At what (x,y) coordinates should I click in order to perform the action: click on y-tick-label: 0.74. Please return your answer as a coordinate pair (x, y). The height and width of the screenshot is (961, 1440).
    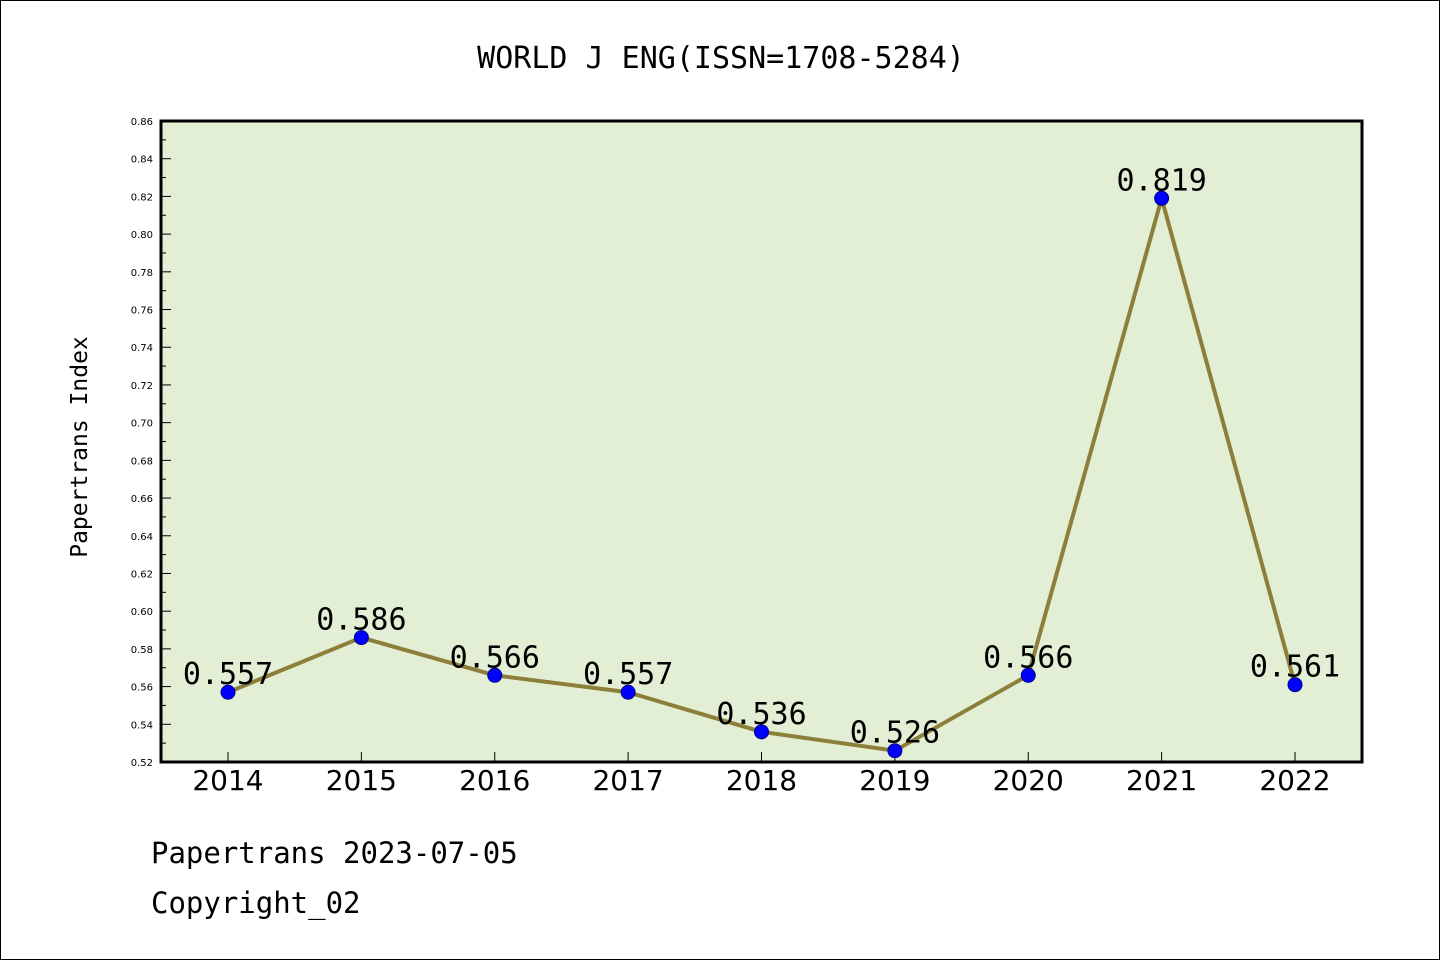
    Looking at the image, I should click on (142, 348).